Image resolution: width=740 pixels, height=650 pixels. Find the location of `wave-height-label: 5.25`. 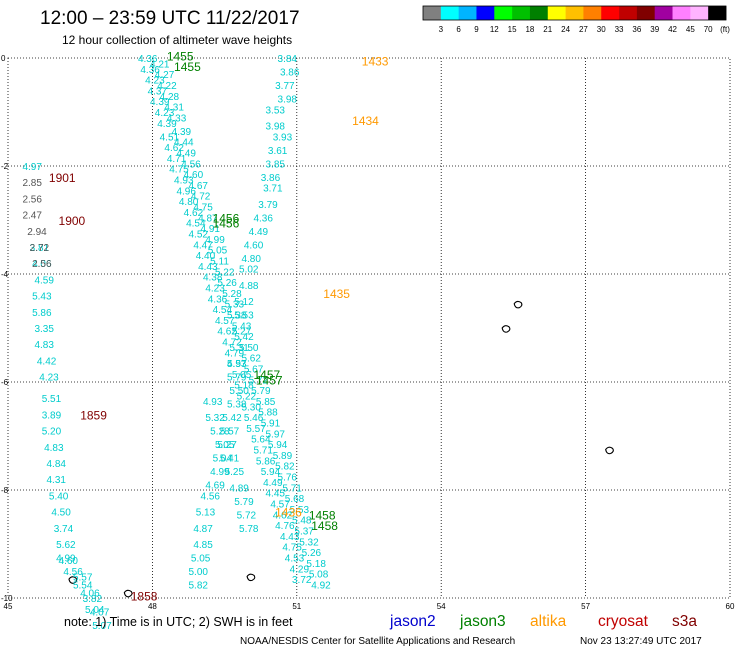

wave-height-label: 5.25 is located at coordinates (235, 472).